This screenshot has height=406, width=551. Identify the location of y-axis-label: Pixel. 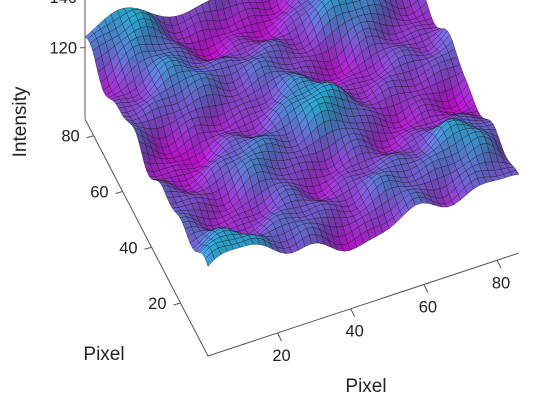
(103, 354).